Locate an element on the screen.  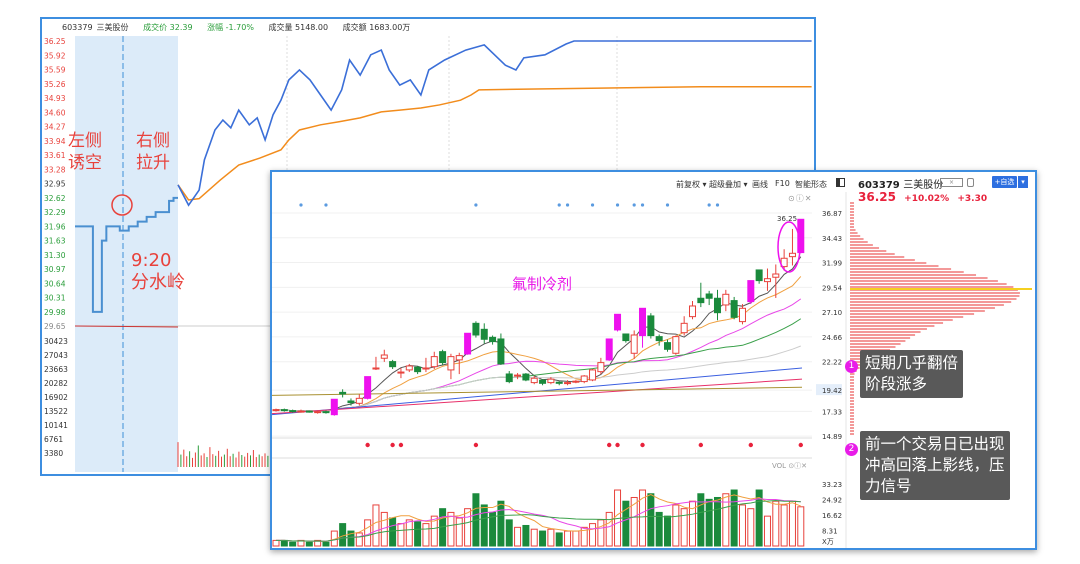
callout-1-badge: 1 is located at coordinates (851, 366).